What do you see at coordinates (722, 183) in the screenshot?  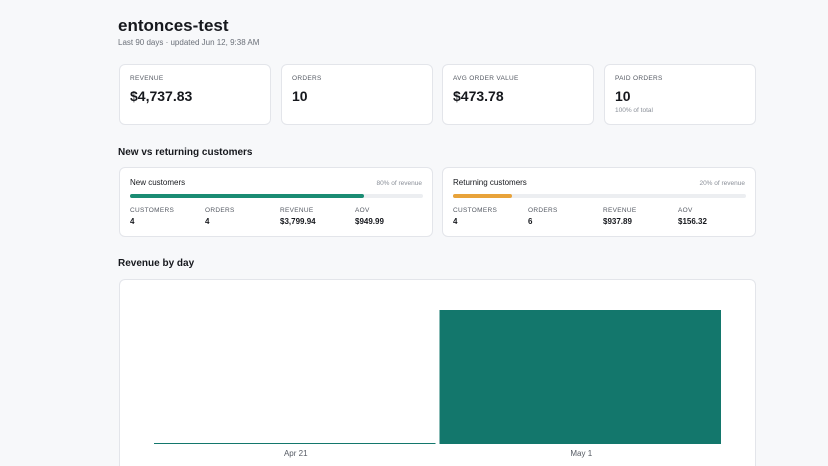 I see `segment-share: 20% of revenue` at bounding box center [722, 183].